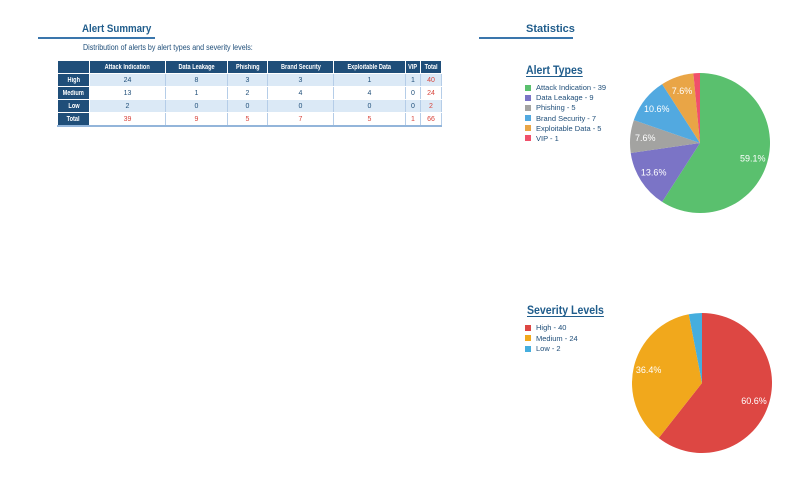 This screenshot has width=800, height=485. What do you see at coordinates (753, 159) in the screenshot?
I see `svg-text: 59.1%` at bounding box center [753, 159].